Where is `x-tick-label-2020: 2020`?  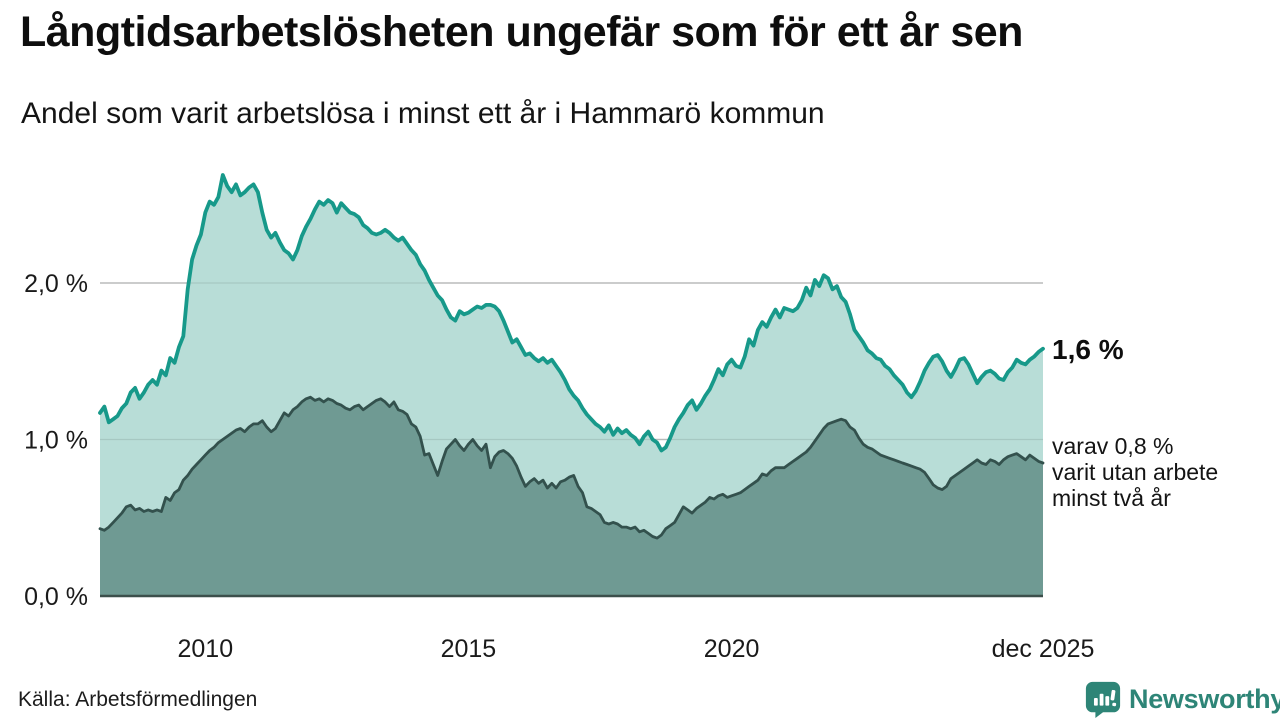 x-tick-label-2020: 2020 is located at coordinates (732, 649).